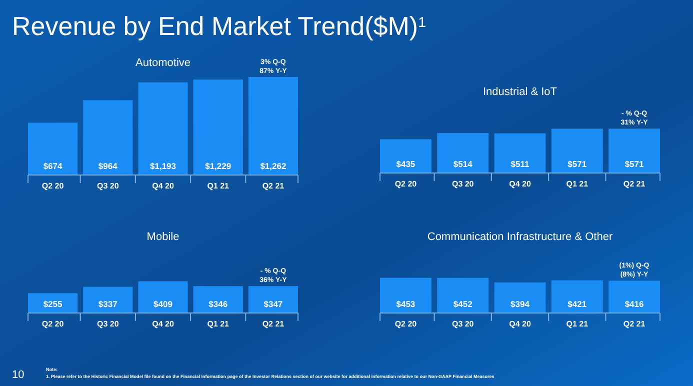  What do you see at coordinates (406, 304) in the screenshot?
I see `data-label: $453` at bounding box center [406, 304].